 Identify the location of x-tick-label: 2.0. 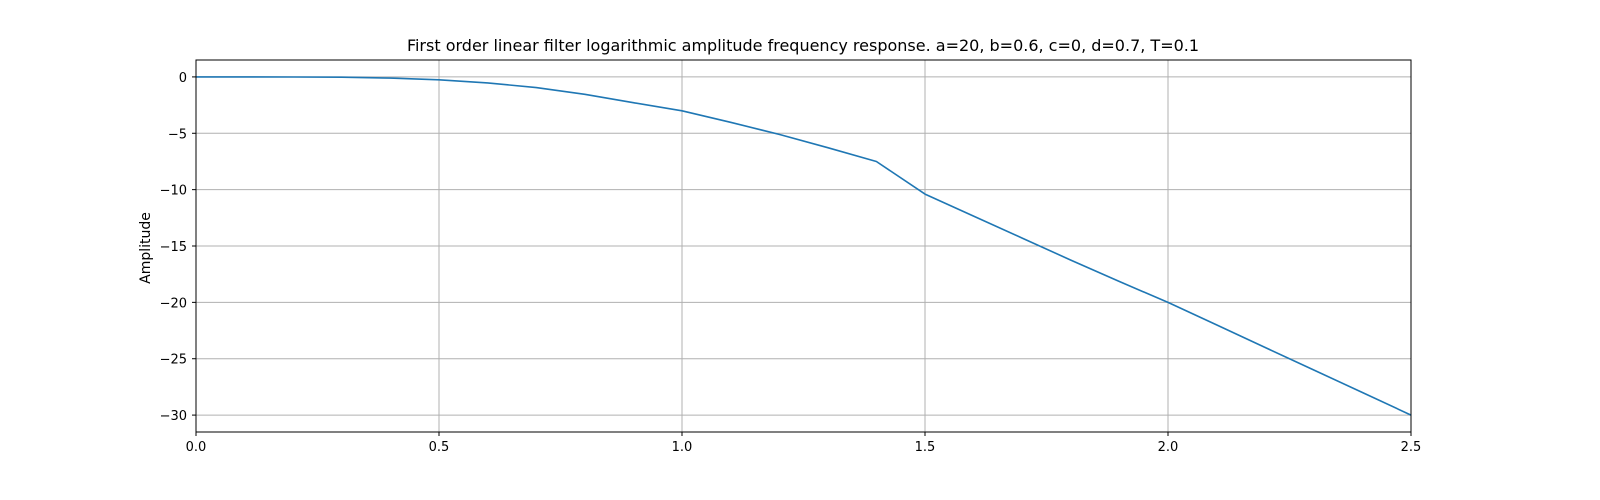
(1168, 447).